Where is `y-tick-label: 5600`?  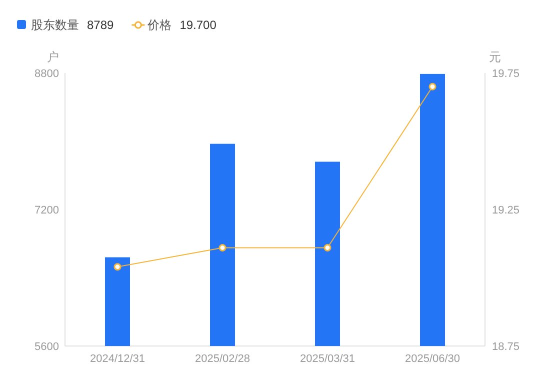 y-tick-label: 5600 is located at coordinates (46, 347).